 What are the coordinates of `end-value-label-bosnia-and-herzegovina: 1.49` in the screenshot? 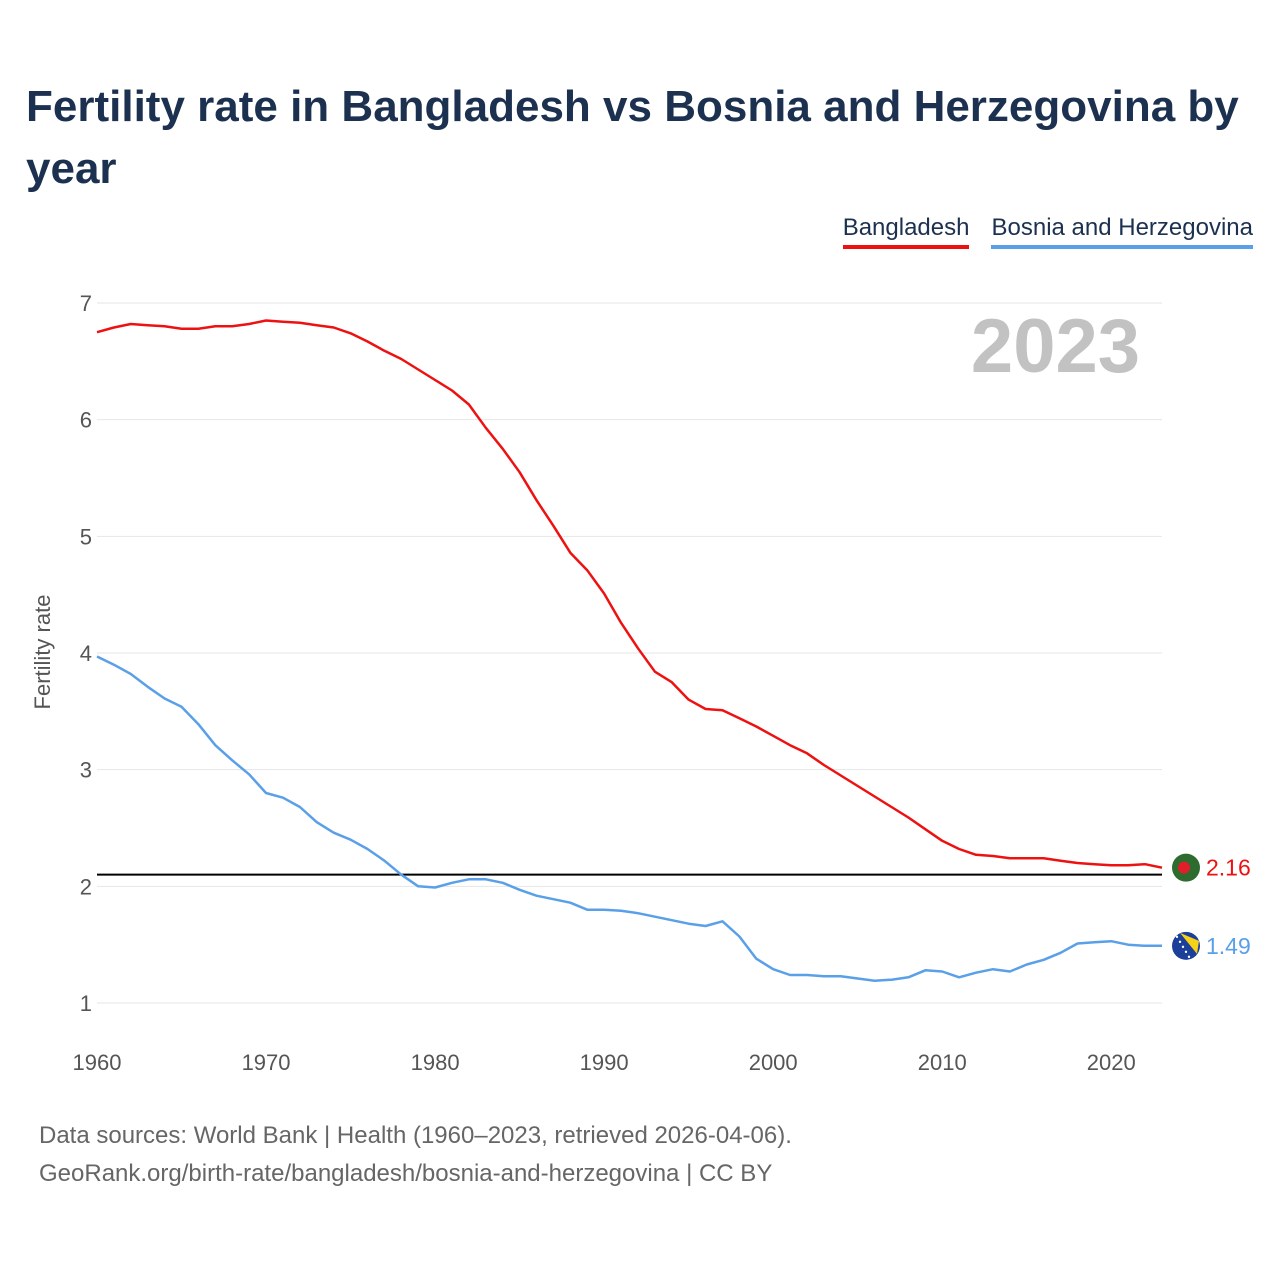 It's located at (1228, 946).